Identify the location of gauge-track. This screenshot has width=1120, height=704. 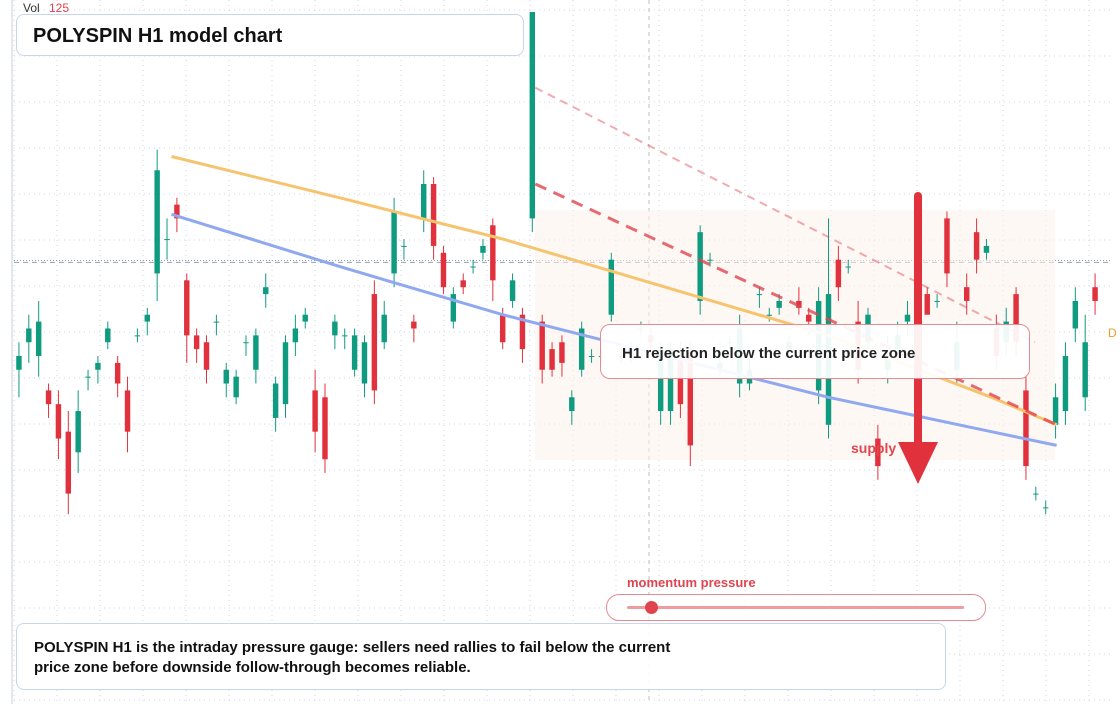
(795, 607).